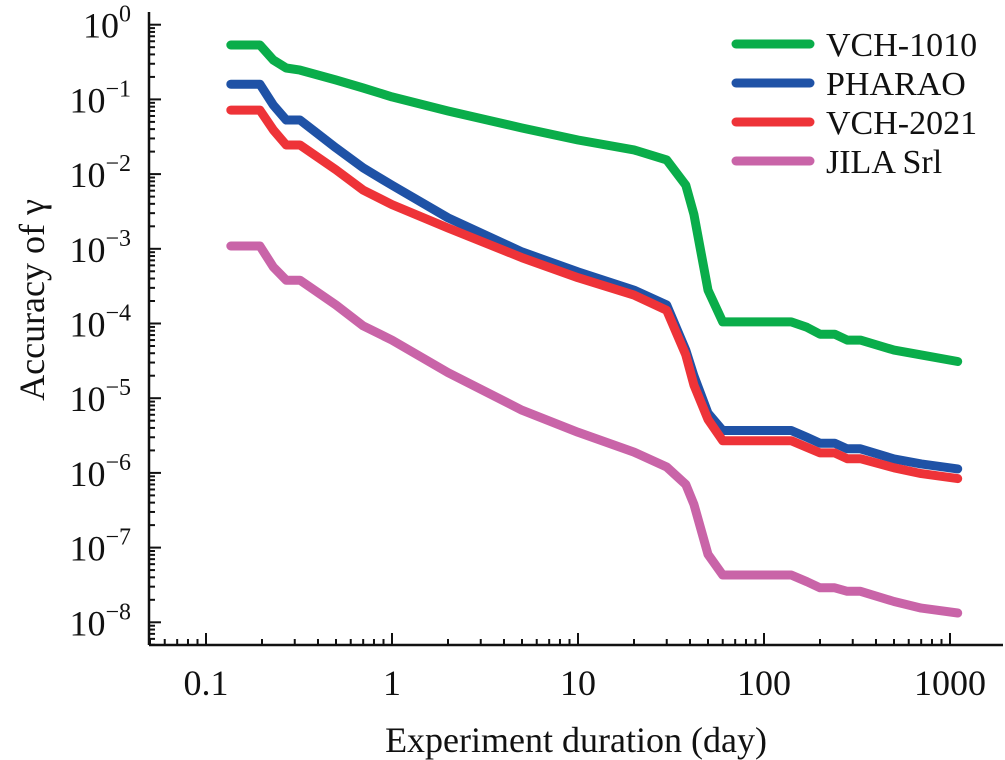  Describe the element at coordinates (118, 164) in the screenshot. I see `y-tick-label-exponent: −2` at that location.